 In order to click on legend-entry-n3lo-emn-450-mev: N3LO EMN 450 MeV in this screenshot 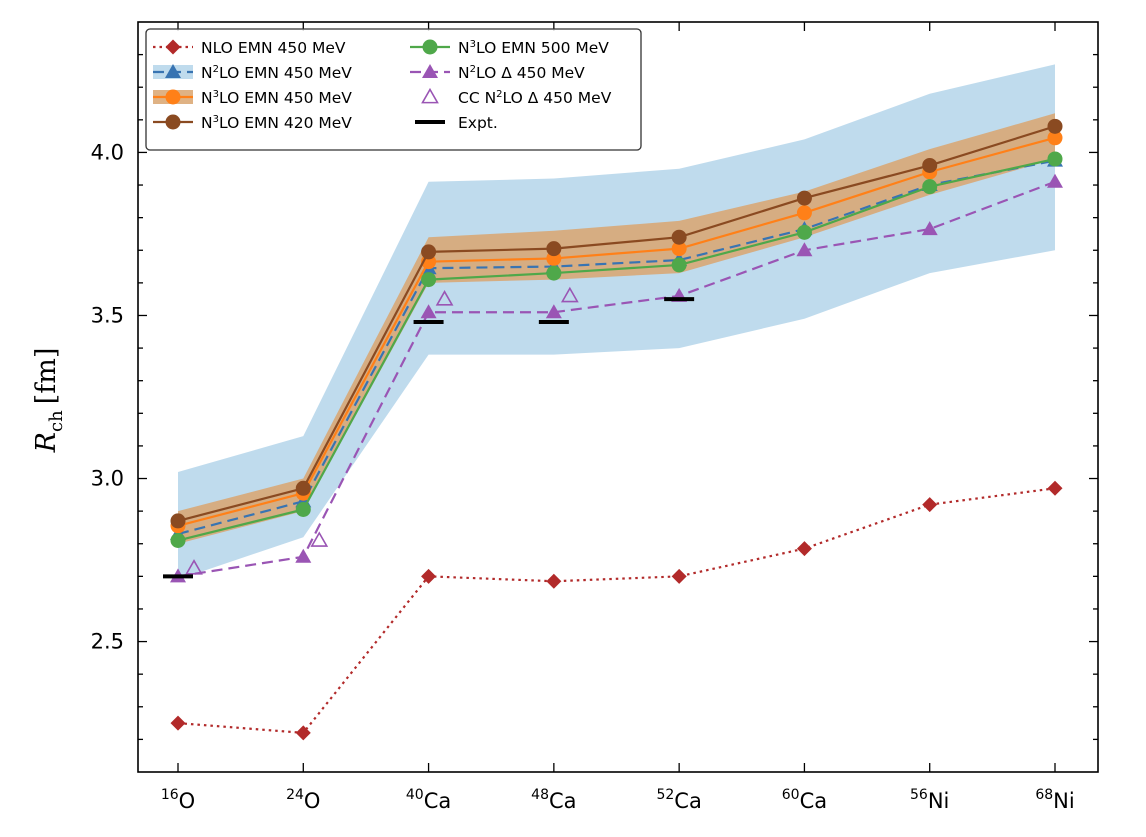, I will do `click(252, 98)`.